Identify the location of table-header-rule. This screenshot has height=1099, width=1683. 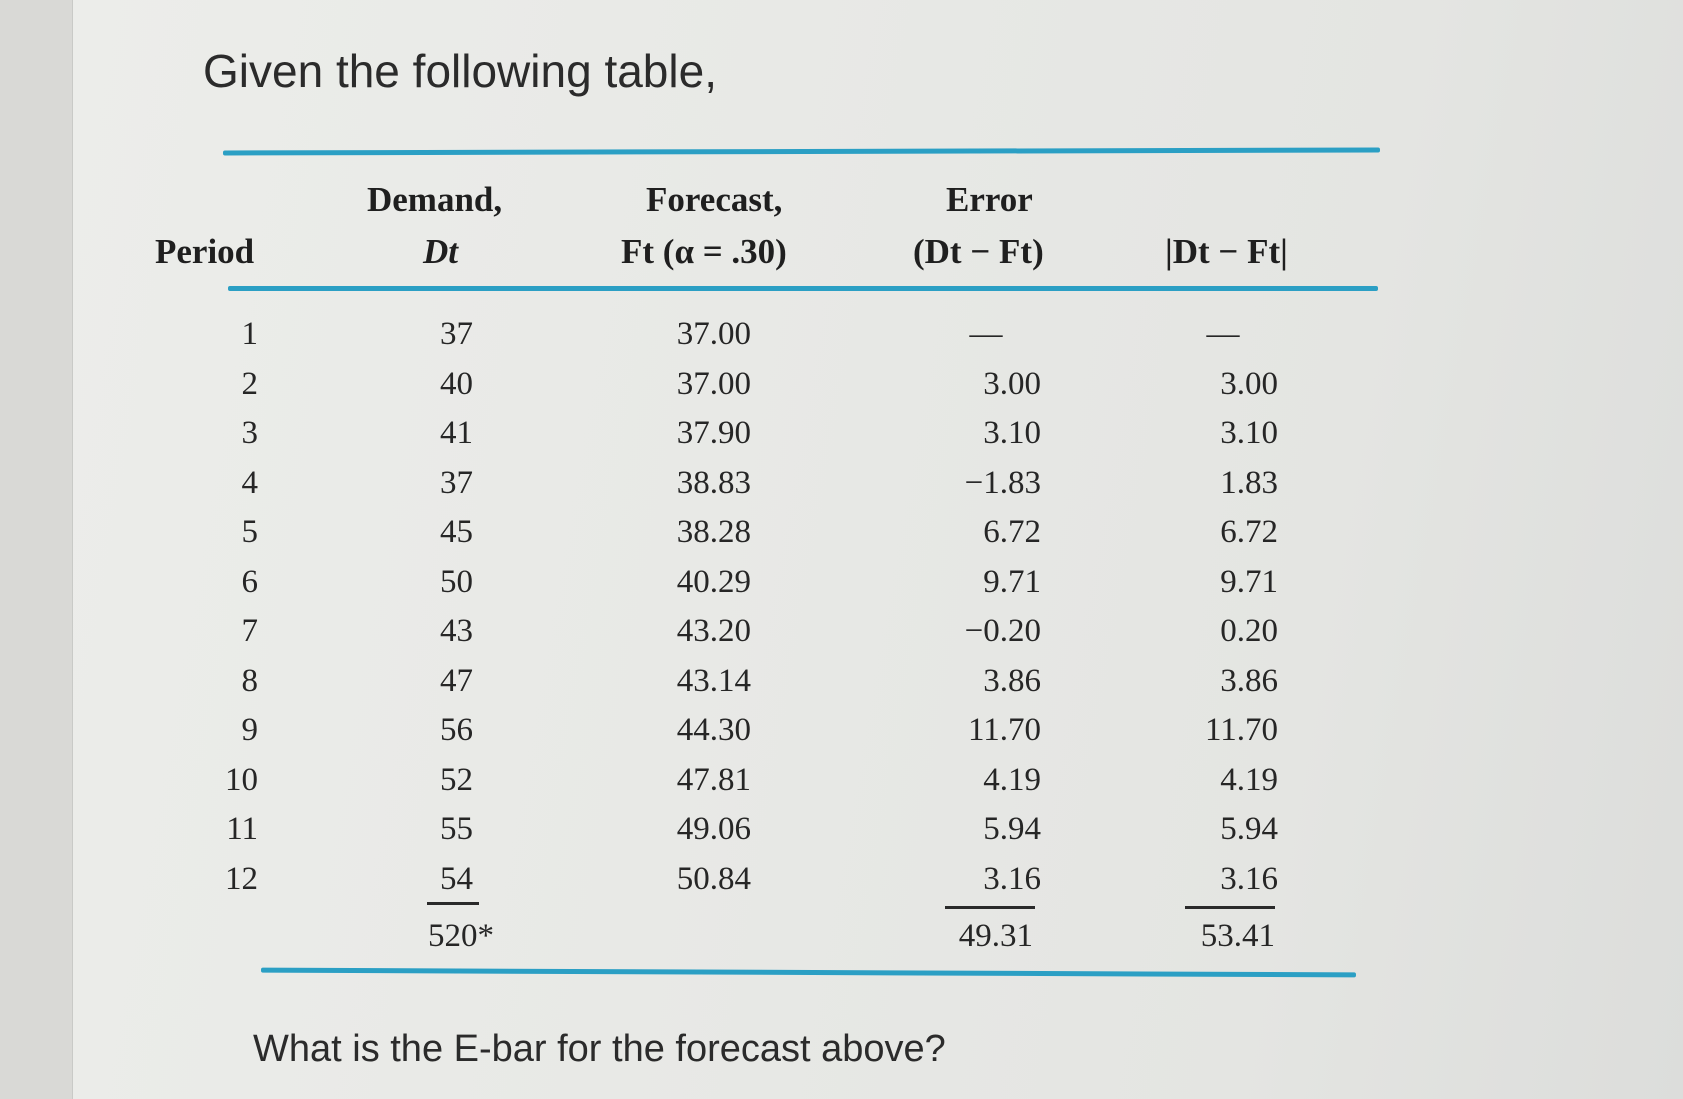
(803, 288).